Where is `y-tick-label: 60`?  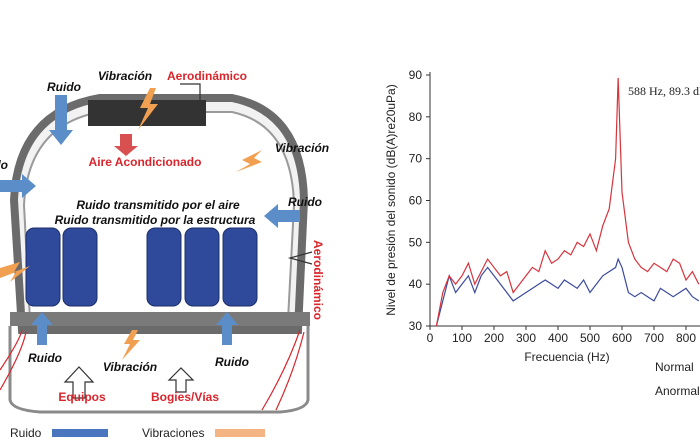 y-tick-label: 60 is located at coordinates (416, 201).